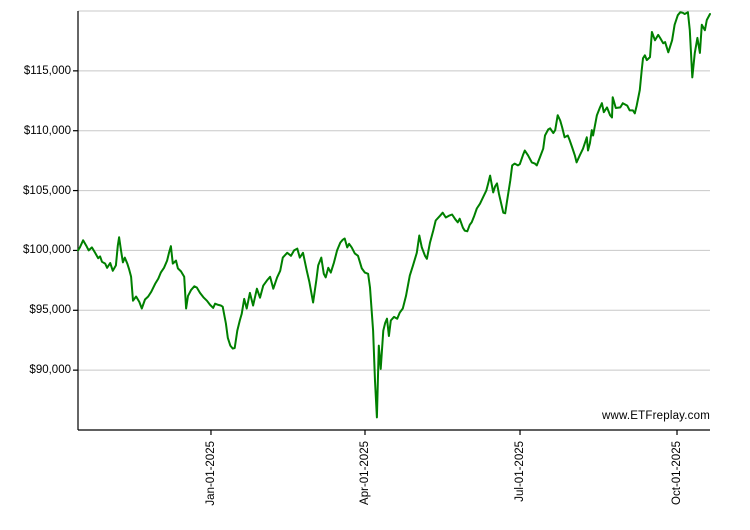 Image resolution: width=750 pixels, height=530 pixels. I want to click on x-tick-label-text: Oct-01-2025, so click(677, 473).